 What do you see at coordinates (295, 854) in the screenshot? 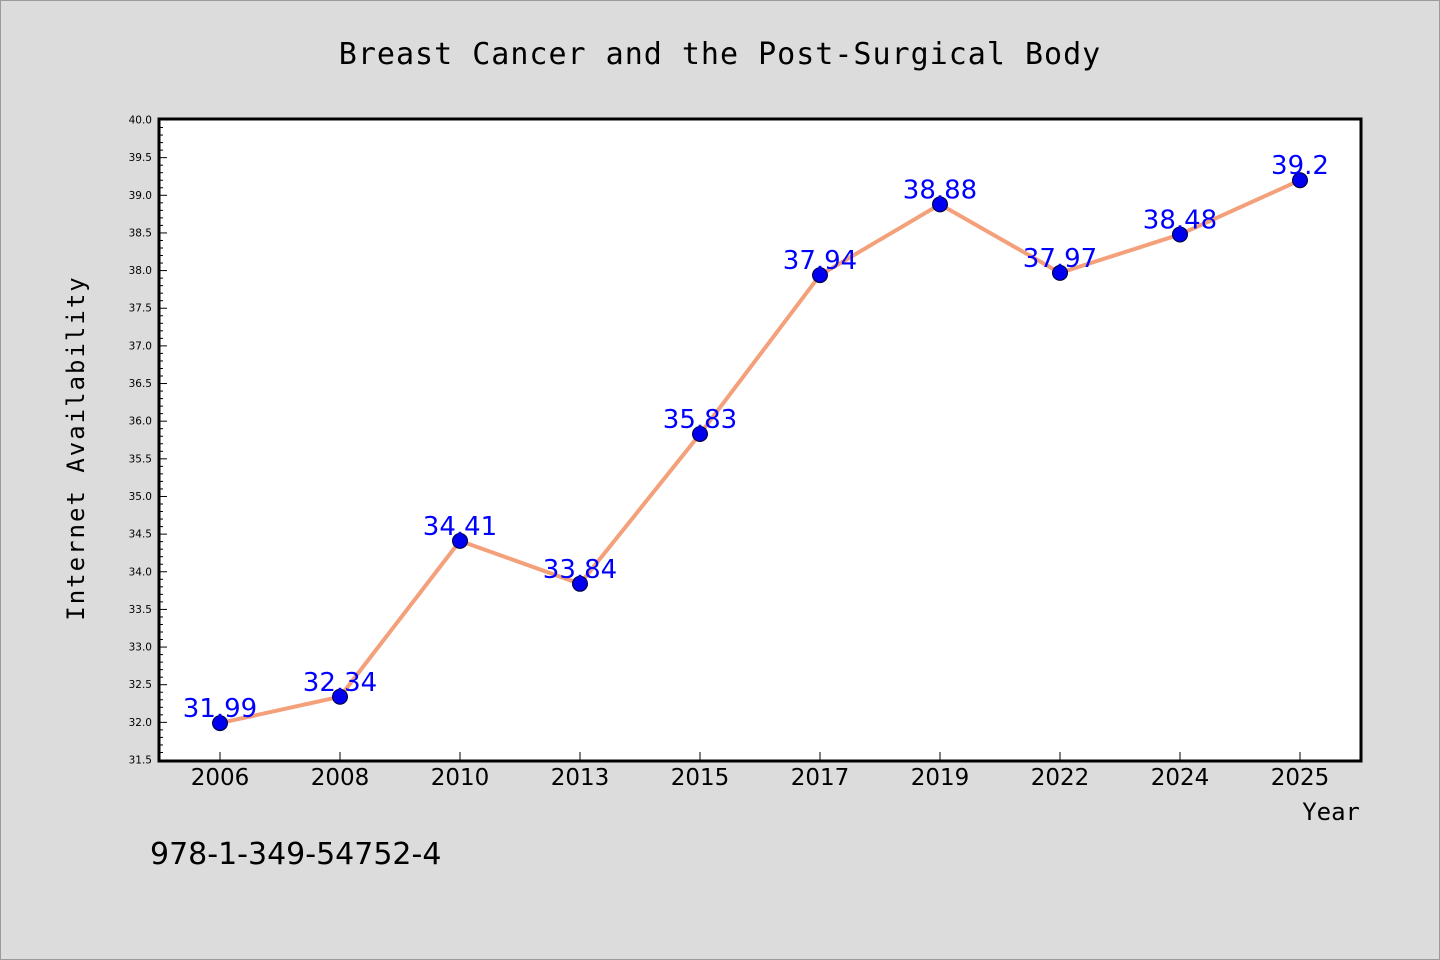
I see `isbn-footer-text: 978-1-349-54752-4` at bounding box center [295, 854].